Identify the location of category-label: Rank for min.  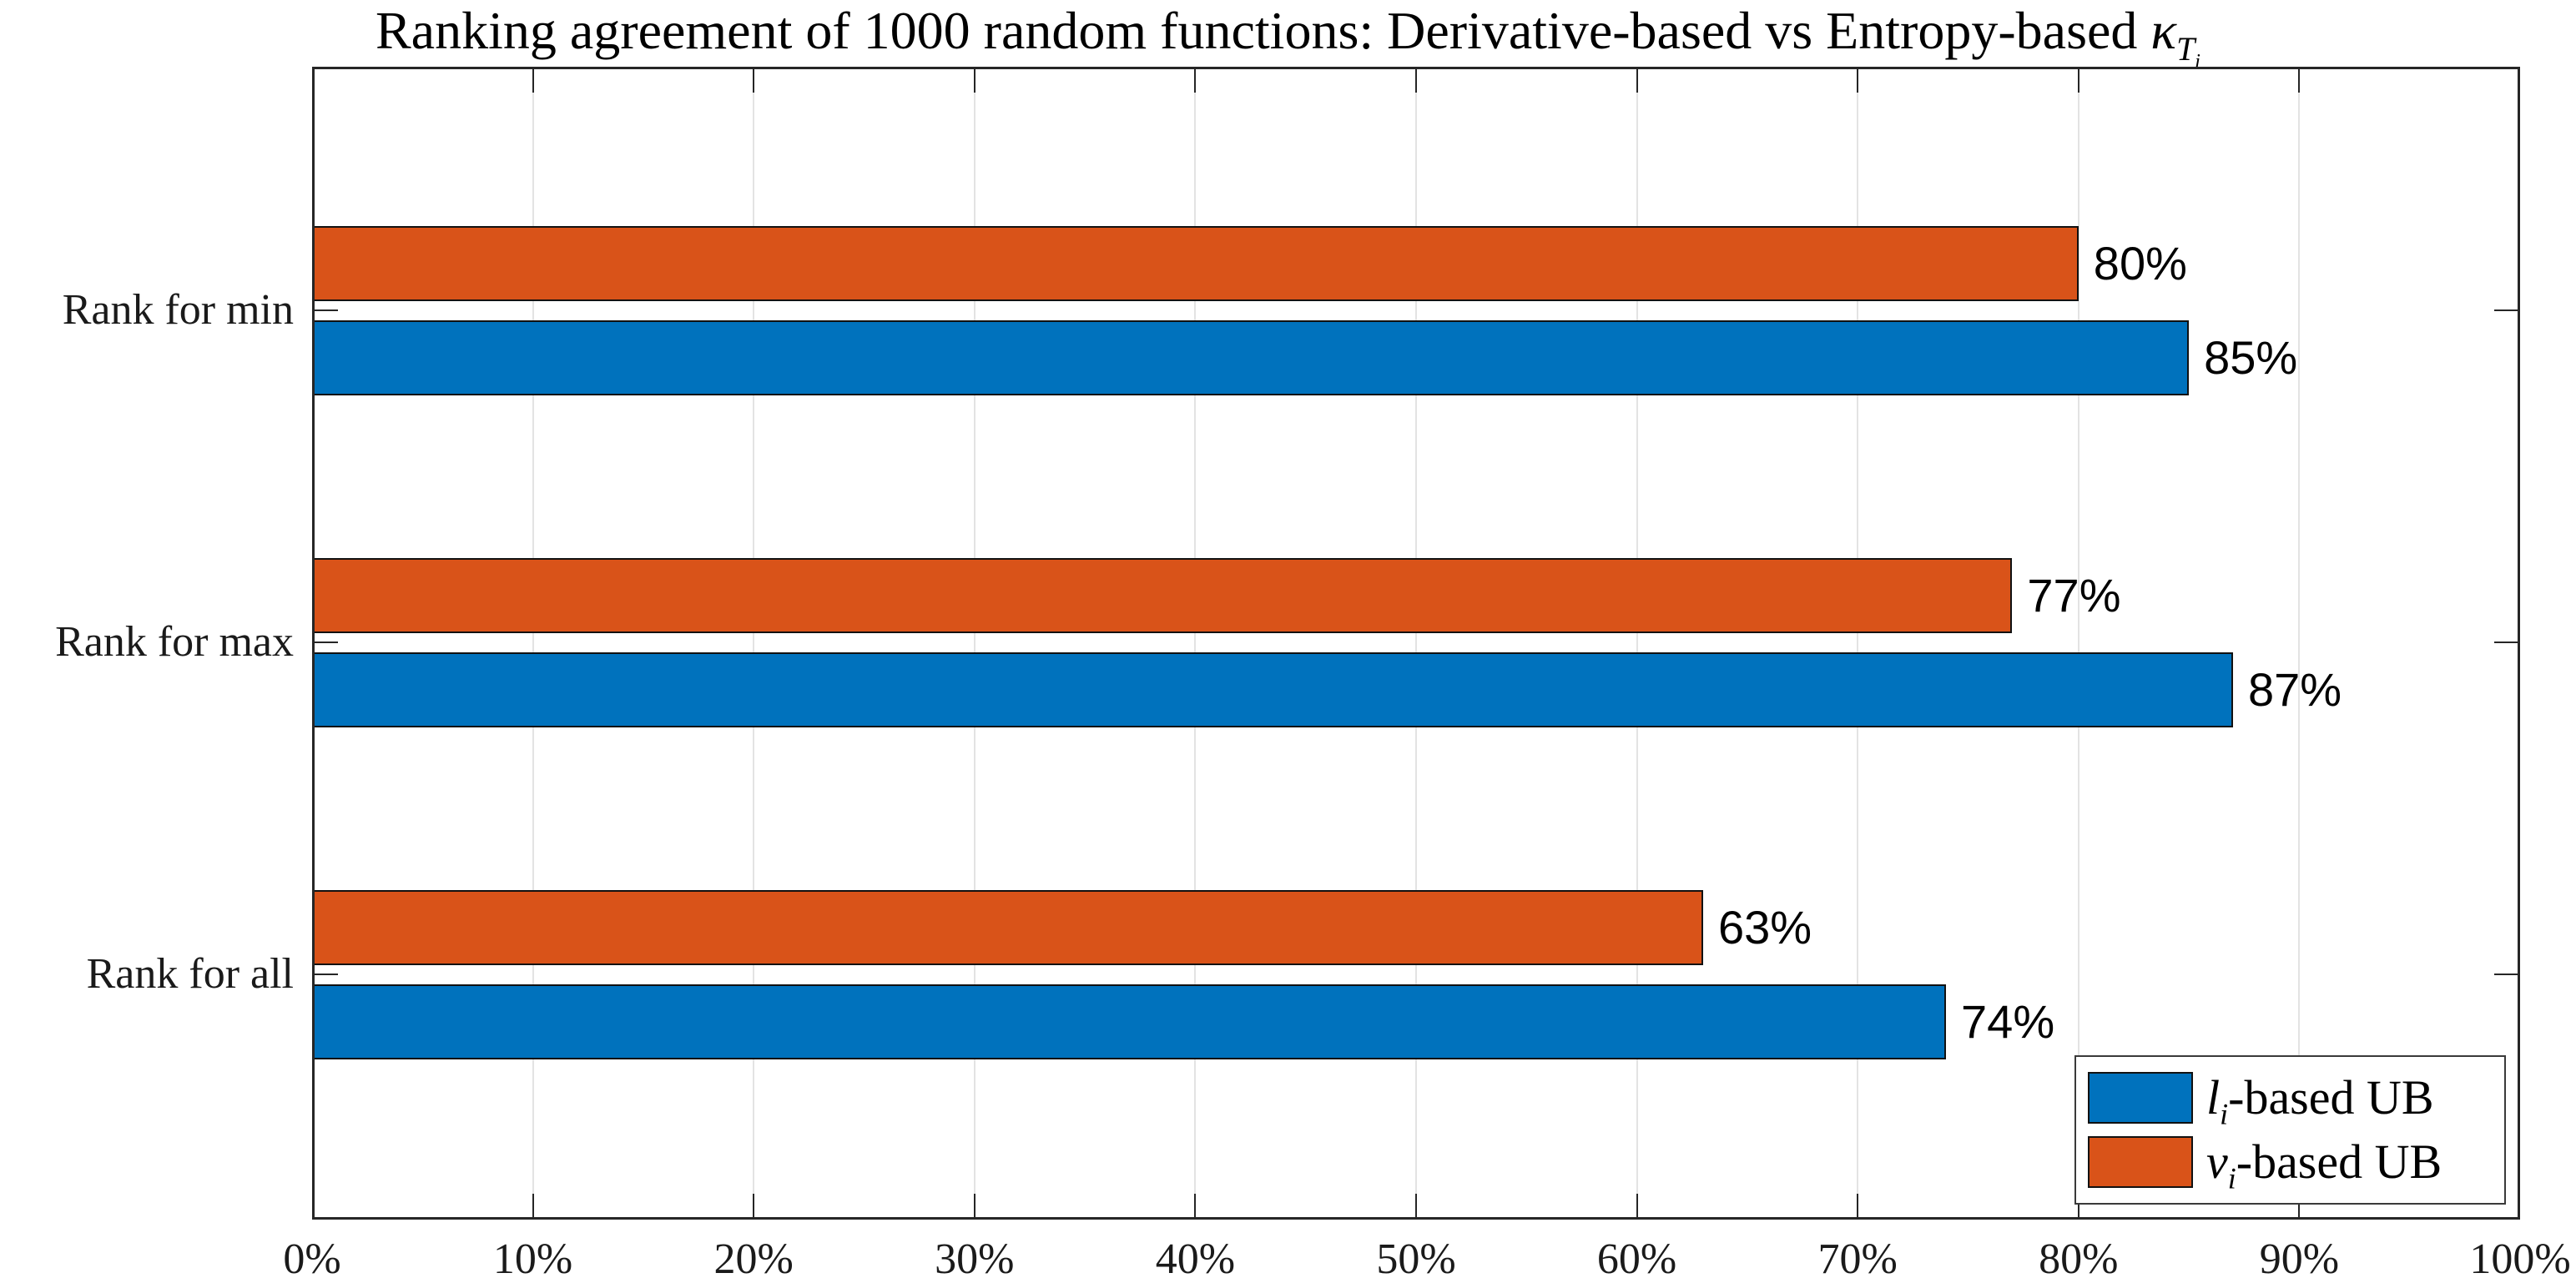
(178, 310).